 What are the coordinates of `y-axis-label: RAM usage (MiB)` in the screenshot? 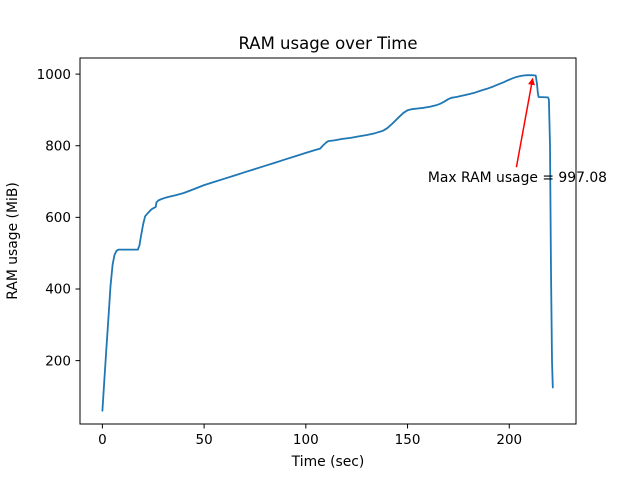 It's located at (13, 241).